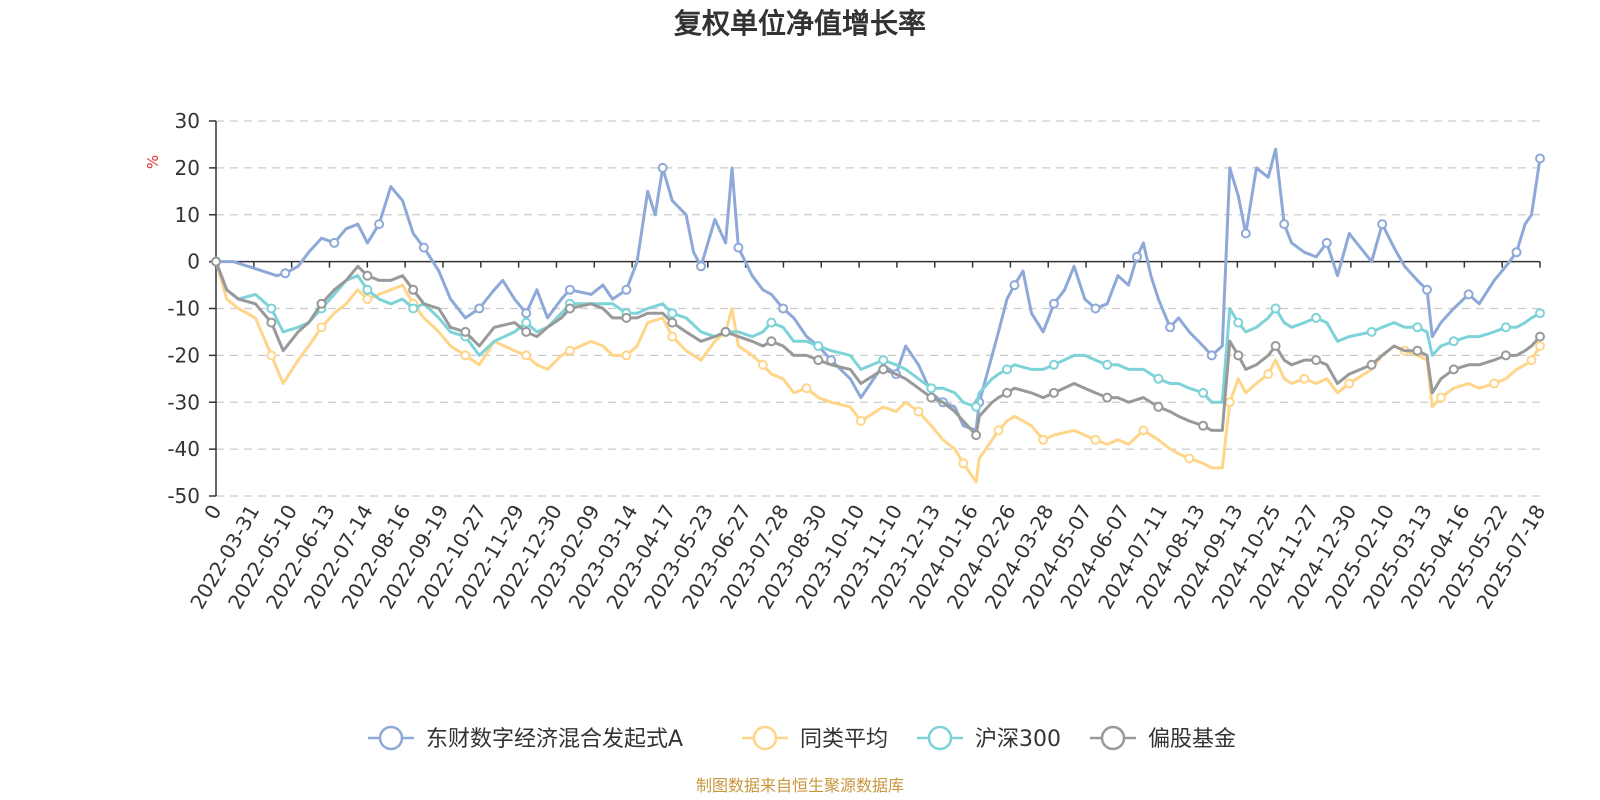 This screenshot has width=1600, height=800. I want to click on legend-item: 偏股基金, so click(1163, 738).